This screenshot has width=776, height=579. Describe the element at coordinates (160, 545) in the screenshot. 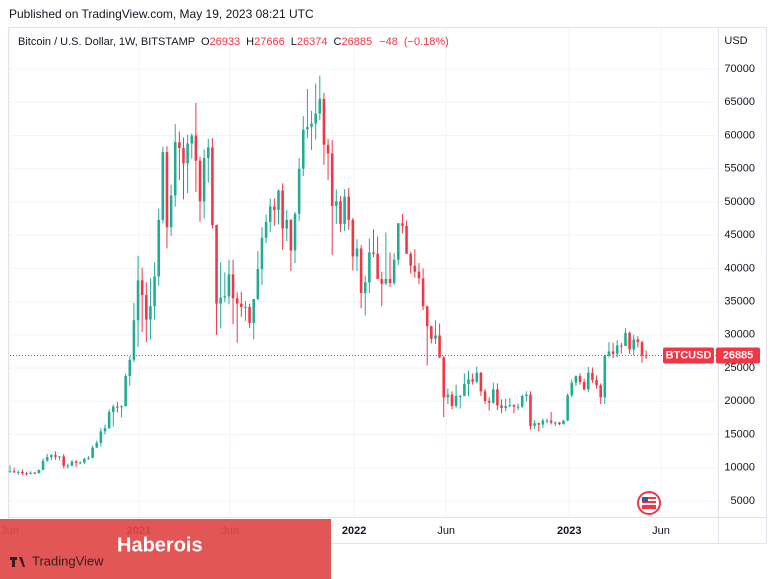

I see `watermark-brand: Haberois` at that location.